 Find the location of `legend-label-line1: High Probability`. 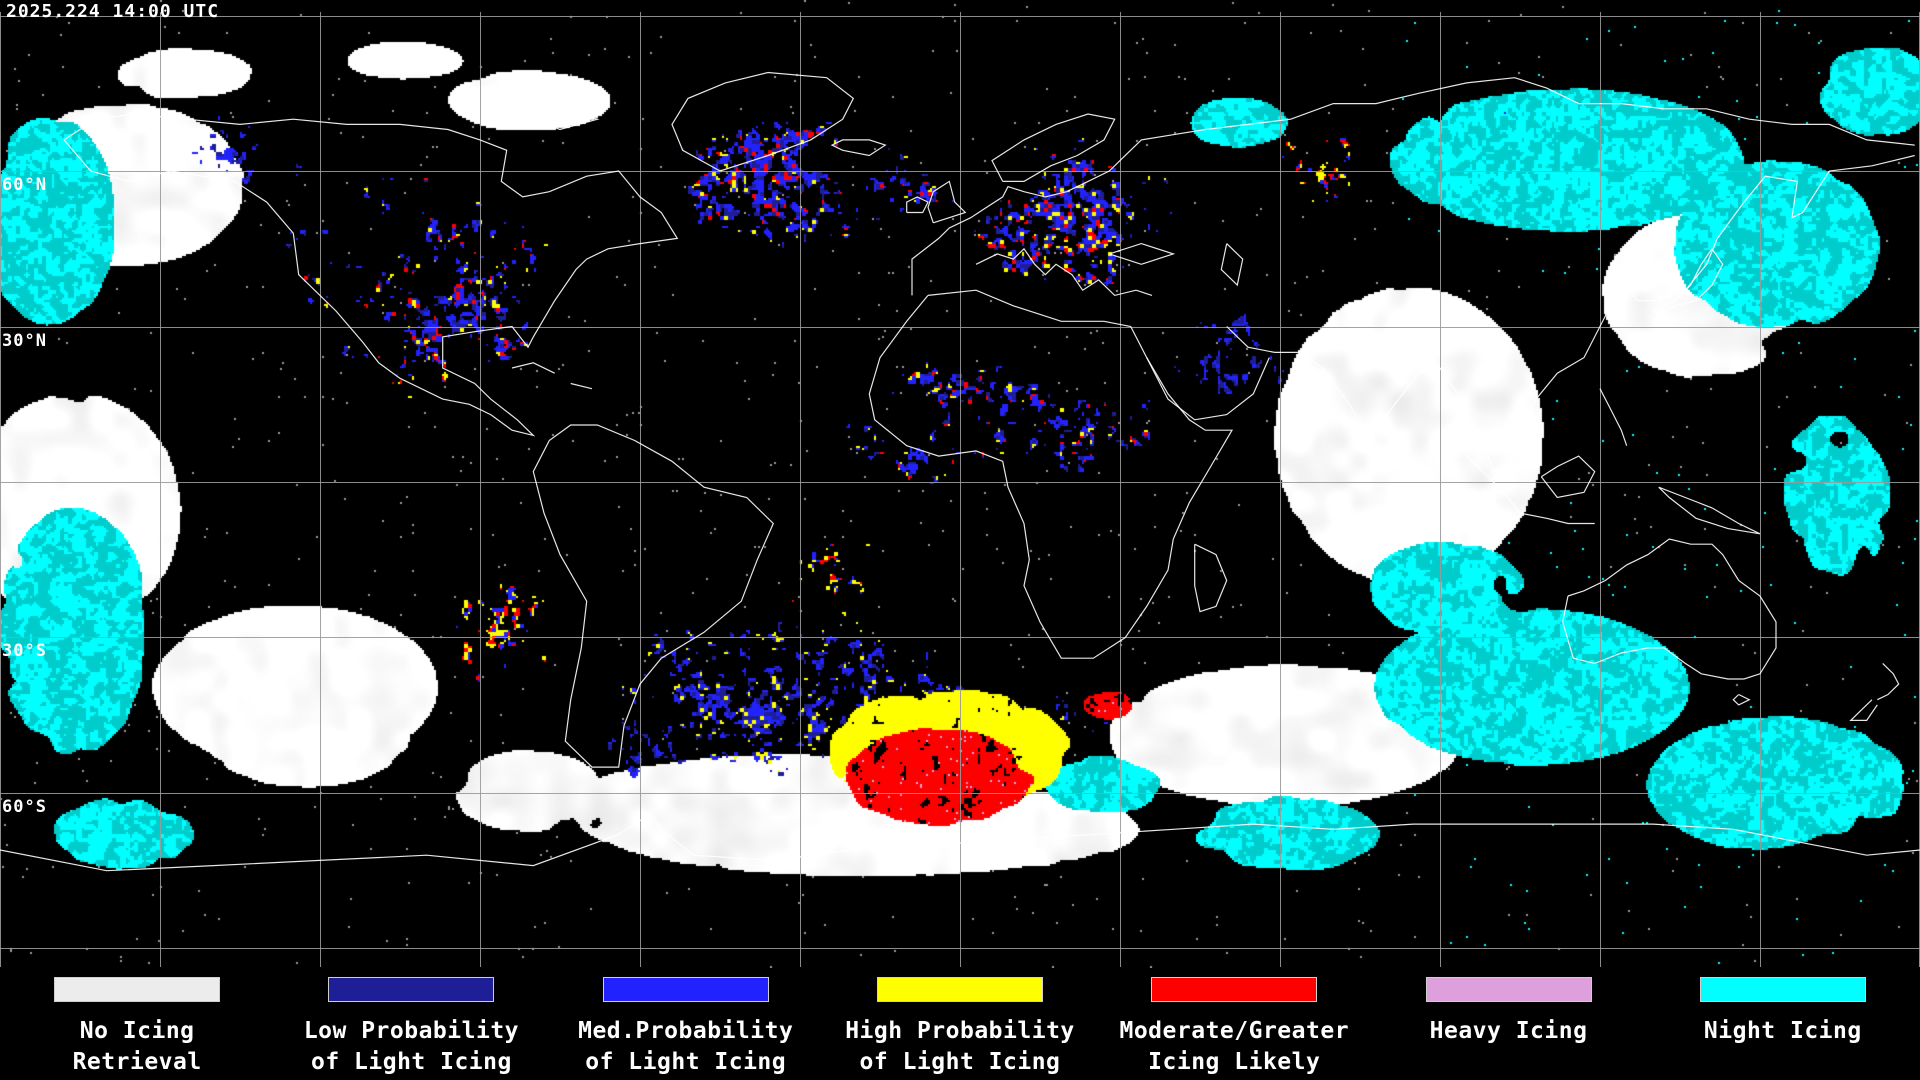

legend-label-line1: High Probability is located at coordinates (960, 1031).